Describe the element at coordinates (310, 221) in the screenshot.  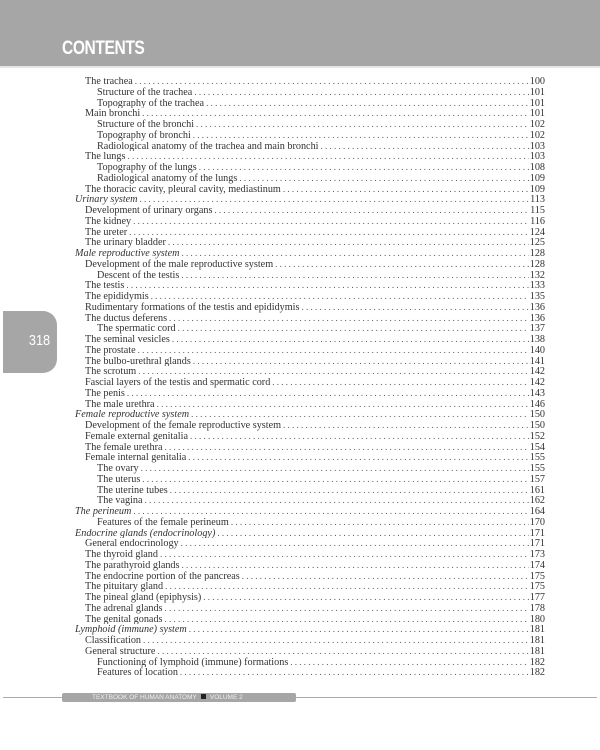
I see `toc-entry: The kidney 116` at that location.